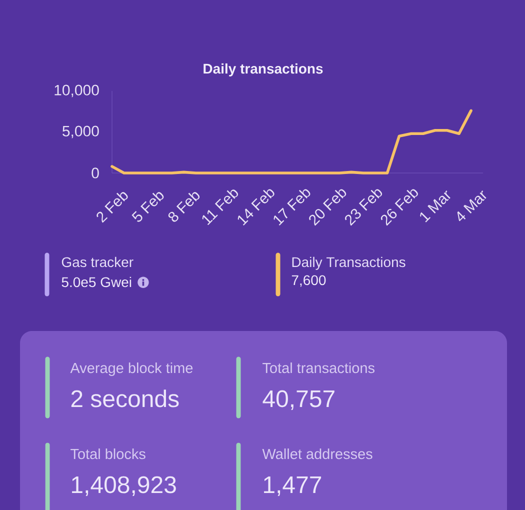 This screenshot has height=510, width=525. What do you see at coordinates (318, 368) in the screenshot?
I see `text: Total transactions` at bounding box center [318, 368].